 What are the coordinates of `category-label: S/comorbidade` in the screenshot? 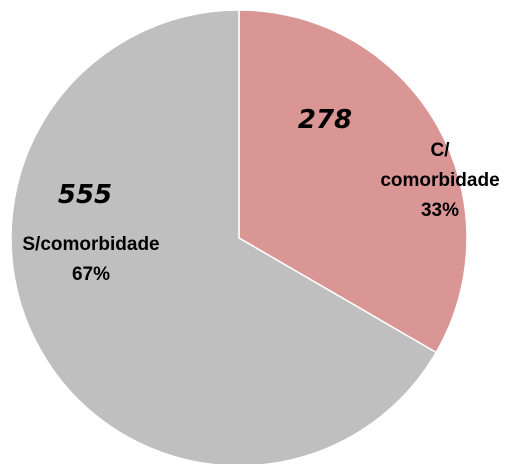 It's located at (91, 244).